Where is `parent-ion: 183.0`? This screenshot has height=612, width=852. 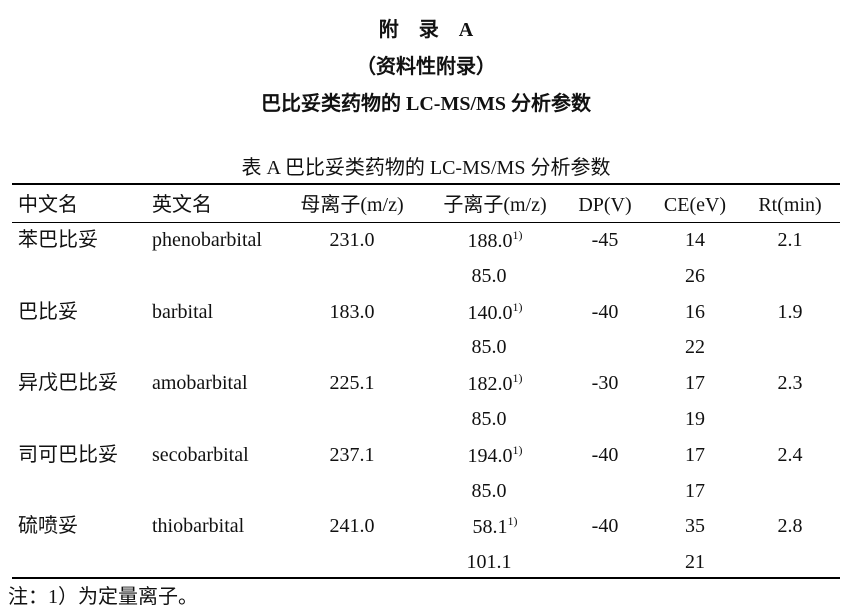
parent-ion: 183.0 is located at coordinates (352, 311).